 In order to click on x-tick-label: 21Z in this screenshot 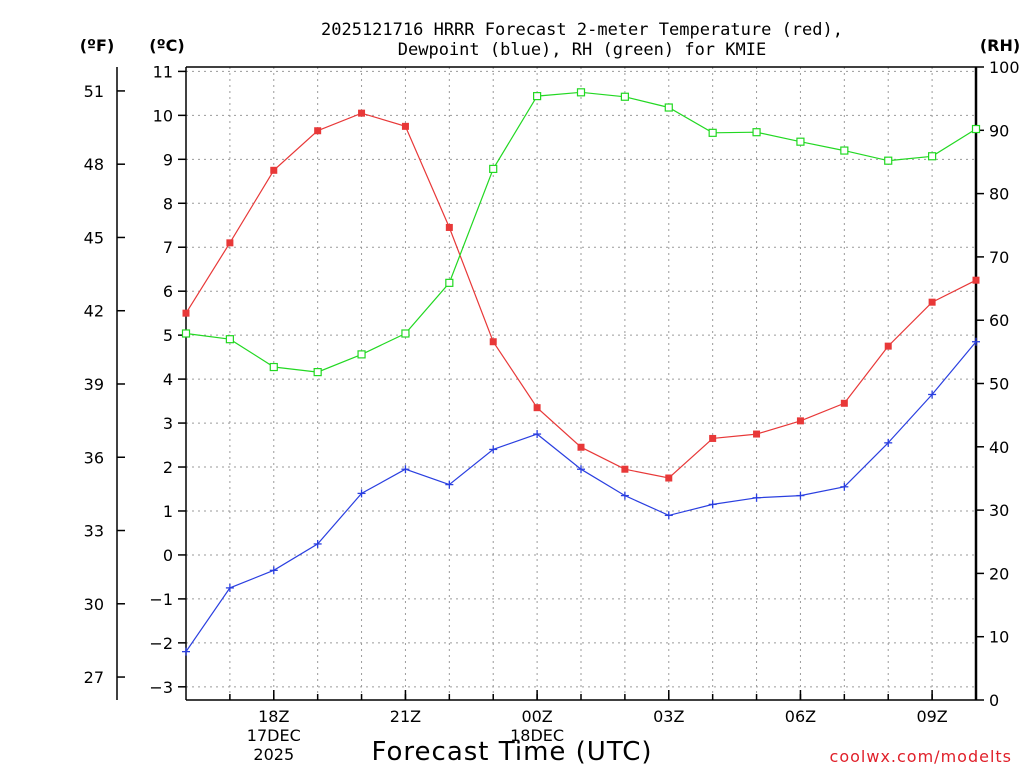, I will do `click(405, 716)`.